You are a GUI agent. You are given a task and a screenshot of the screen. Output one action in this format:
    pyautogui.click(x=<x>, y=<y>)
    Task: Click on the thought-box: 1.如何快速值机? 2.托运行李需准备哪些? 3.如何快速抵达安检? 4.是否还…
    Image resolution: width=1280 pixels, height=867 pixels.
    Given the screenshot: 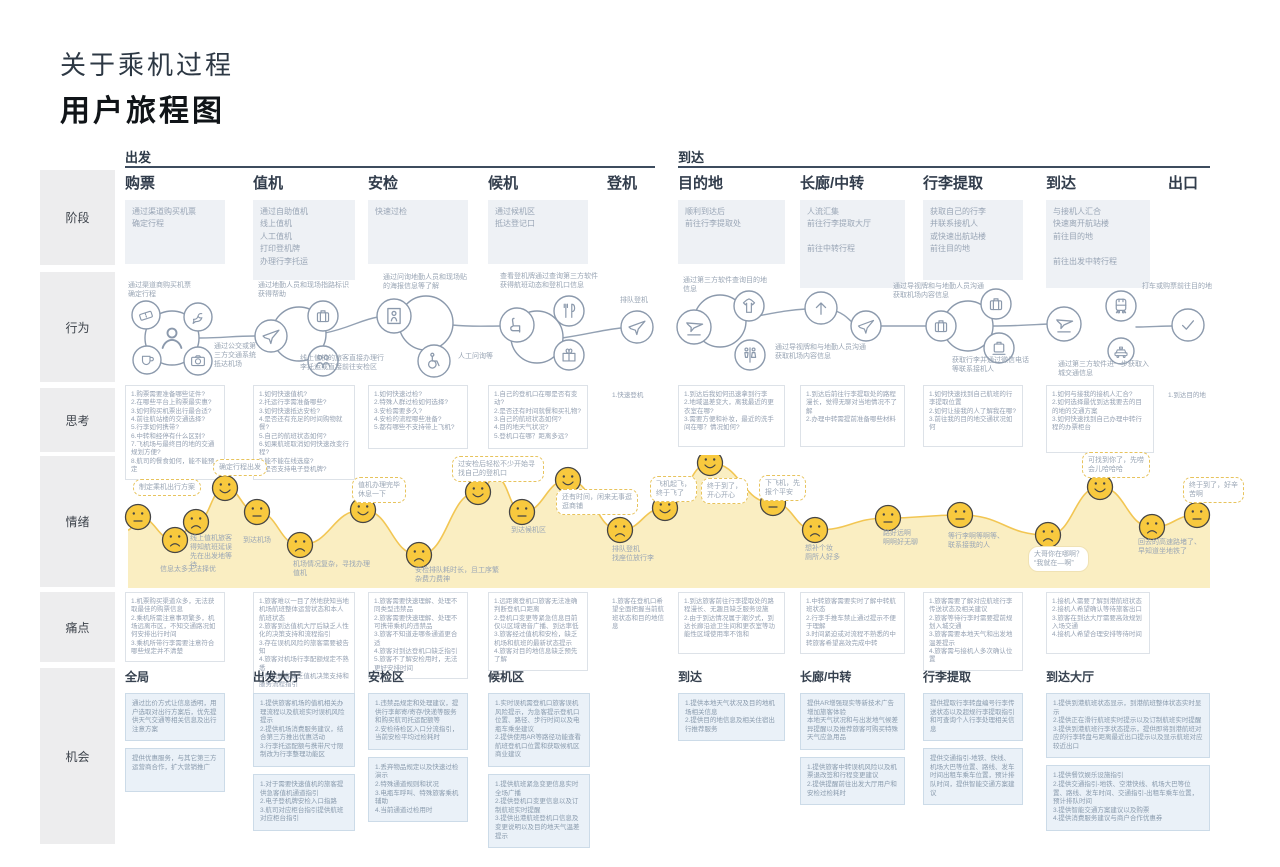 What is the action you would take?
    pyautogui.click(x=304, y=433)
    